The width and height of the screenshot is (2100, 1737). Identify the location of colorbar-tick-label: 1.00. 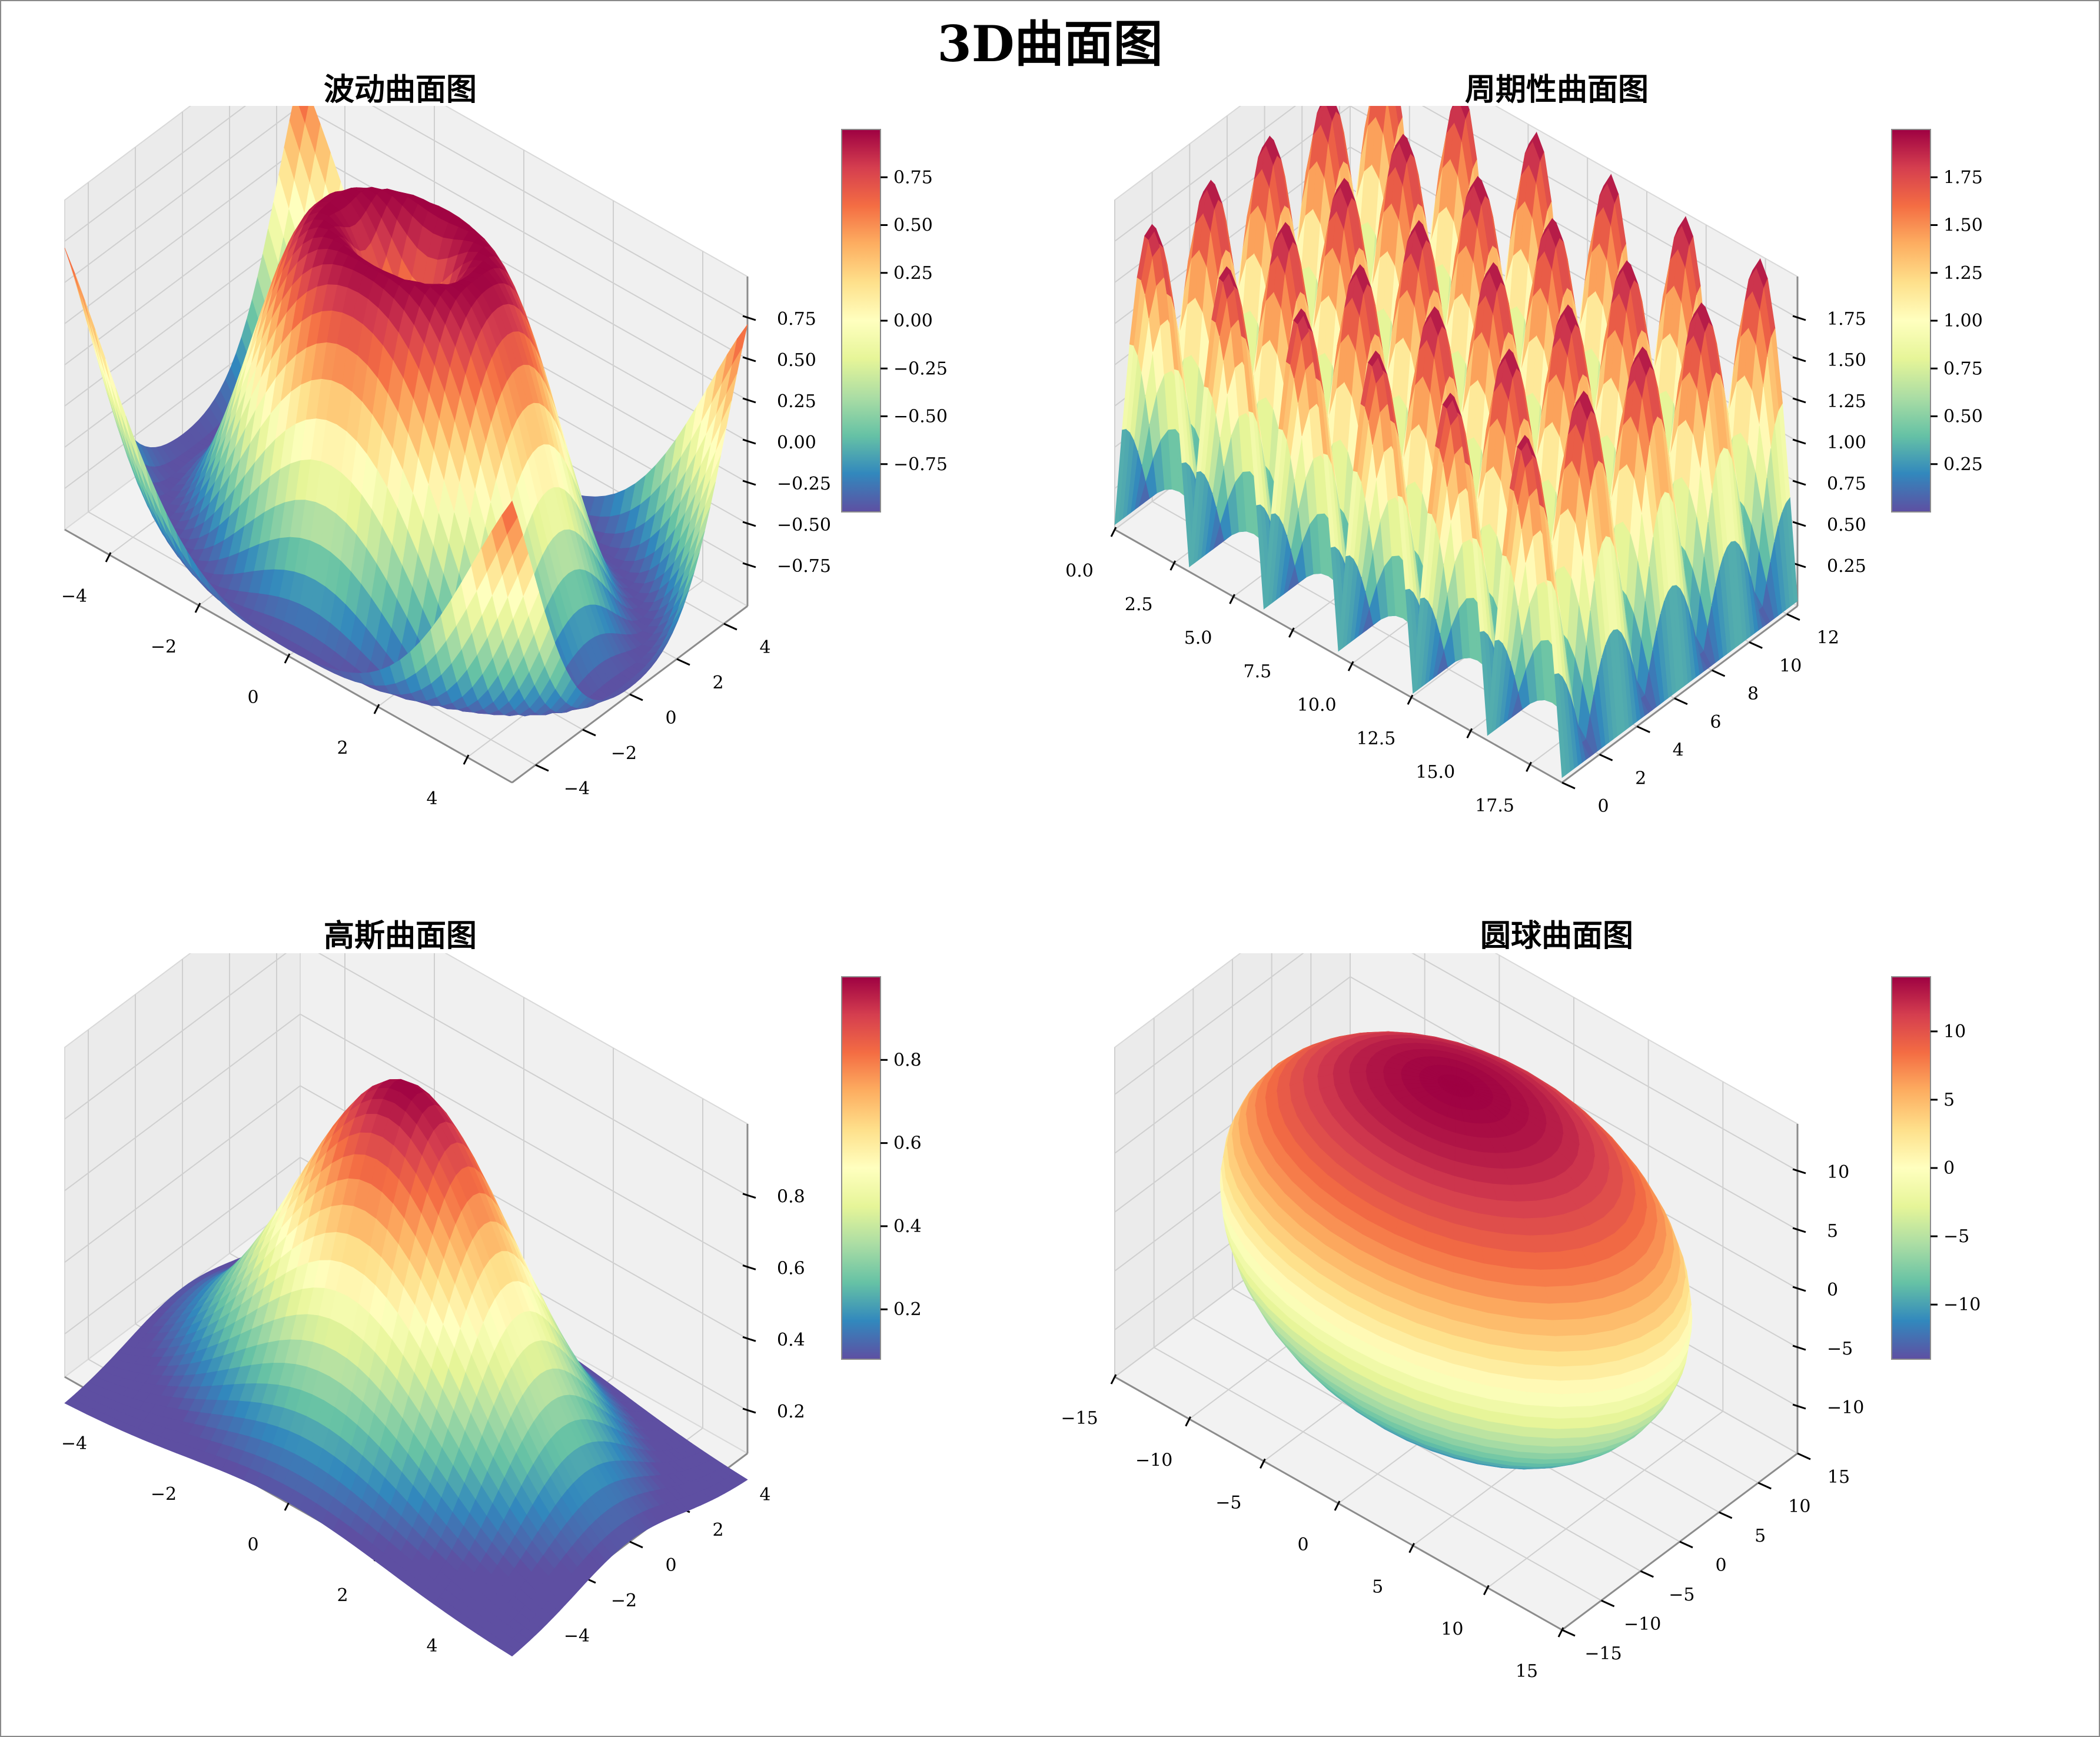
(1963, 321).